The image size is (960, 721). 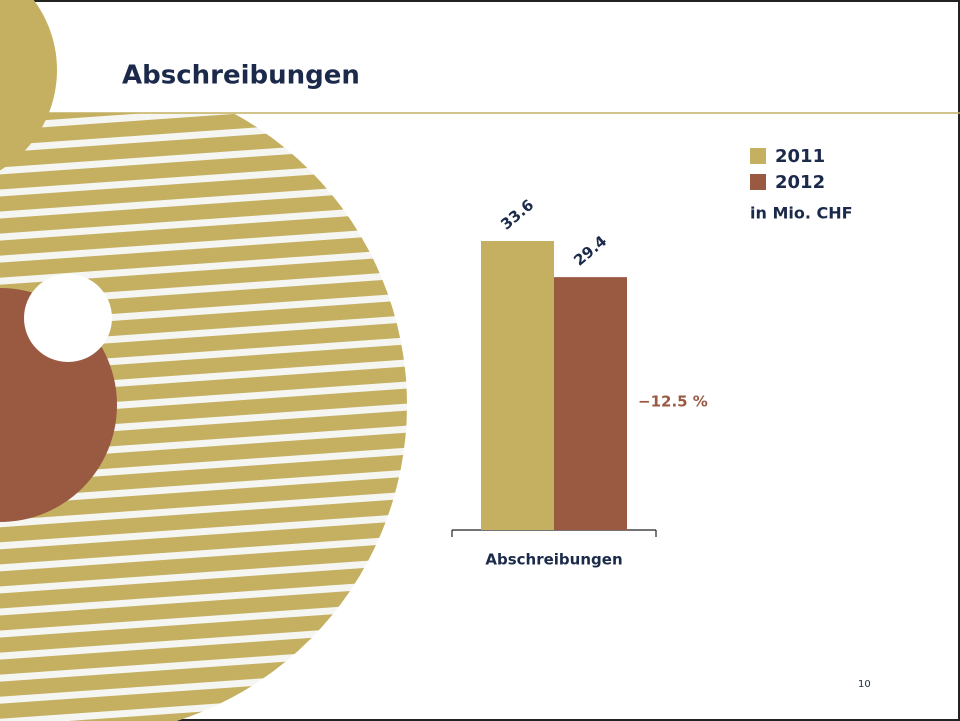 I want to click on gold-circle, so click(x=28, y=85).